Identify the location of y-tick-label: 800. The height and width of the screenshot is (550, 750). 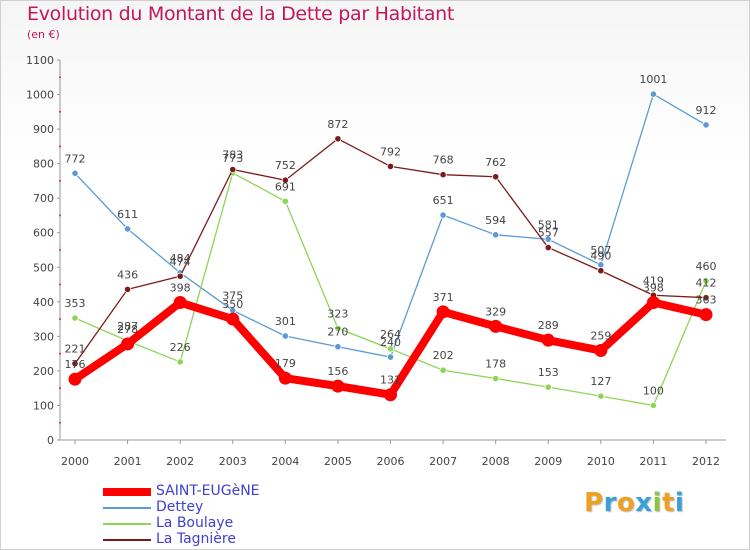
(43, 164).